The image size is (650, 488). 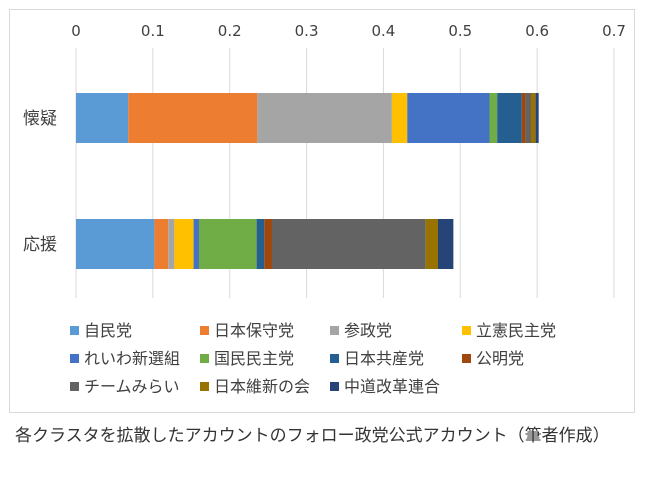 I want to click on legend-label: 日本共産党, so click(x=384, y=358).